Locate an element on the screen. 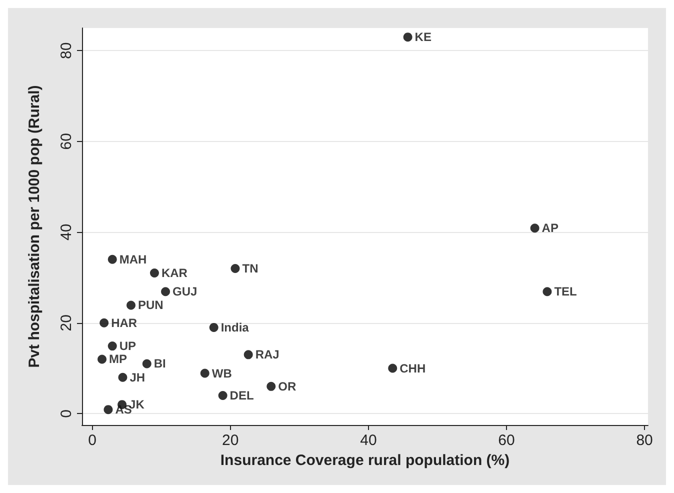 This screenshot has width=674, height=493. annotation: CHH is located at coordinates (413, 368).